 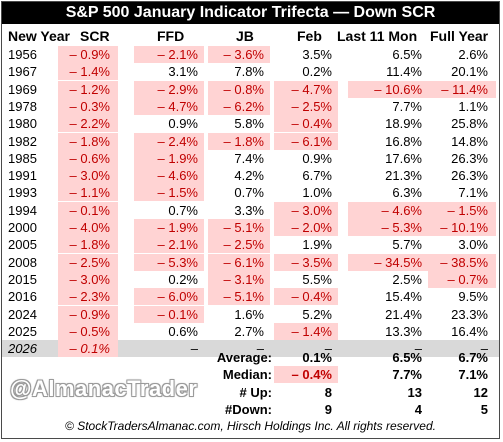 I want to click on cell-year: 1967, so click(x=22, y=72).